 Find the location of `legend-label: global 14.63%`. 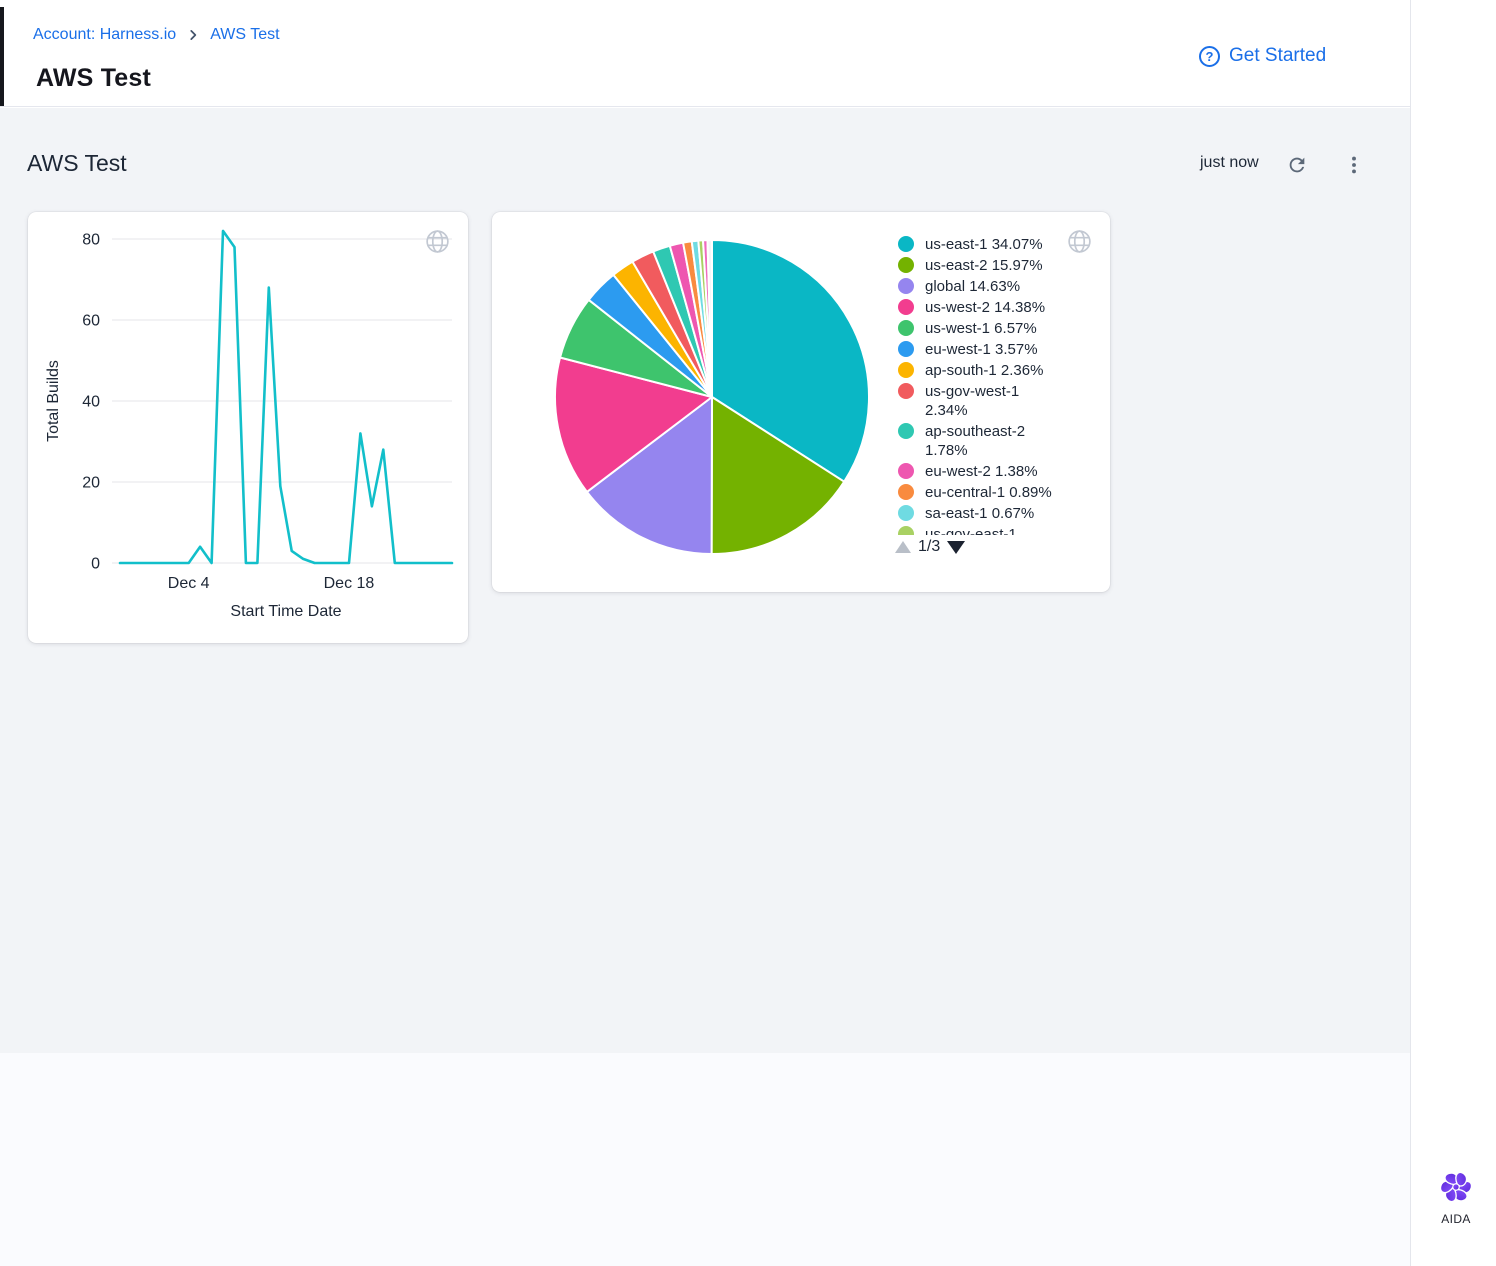

legend-label: global 14.63% is located at coordinates (973, 286).